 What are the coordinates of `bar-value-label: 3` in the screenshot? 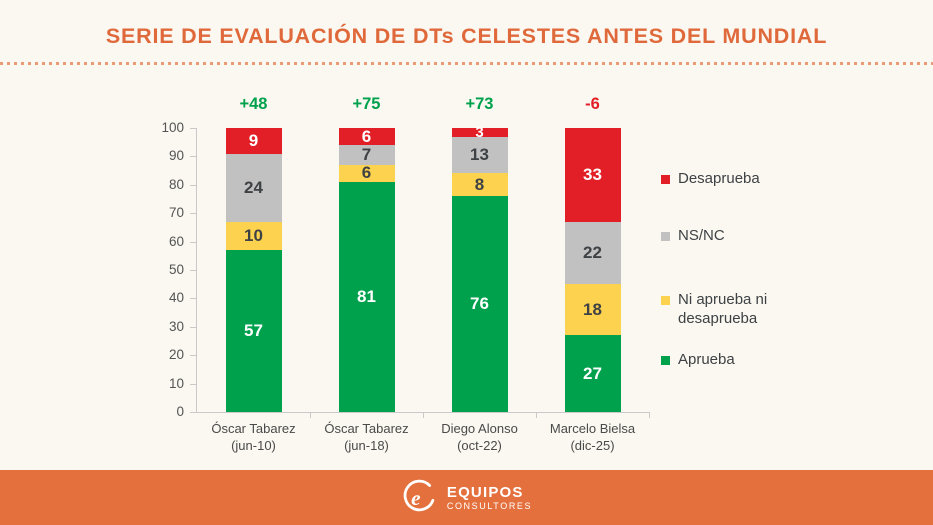 It's located at (479, 132).